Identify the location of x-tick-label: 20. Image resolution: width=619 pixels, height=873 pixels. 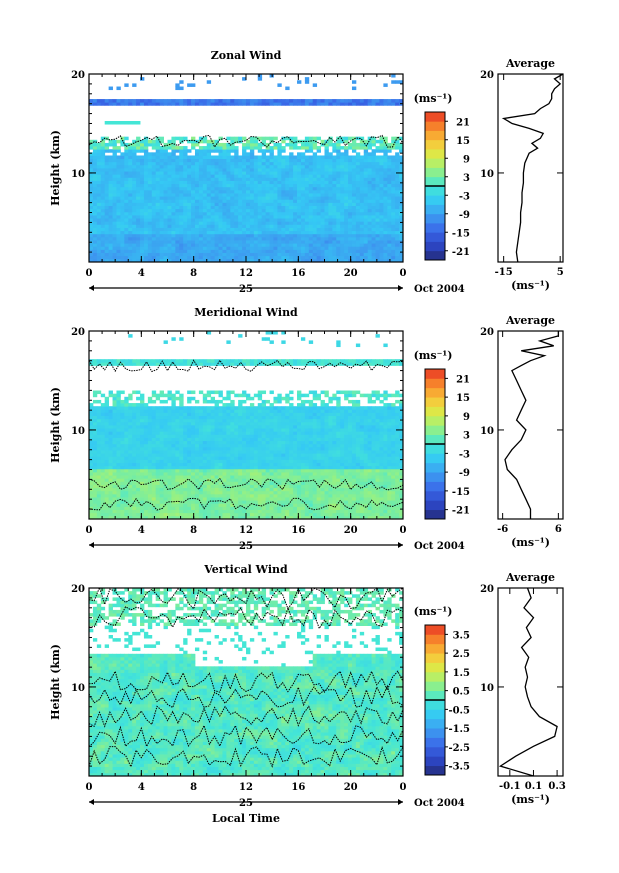
(351, 273).